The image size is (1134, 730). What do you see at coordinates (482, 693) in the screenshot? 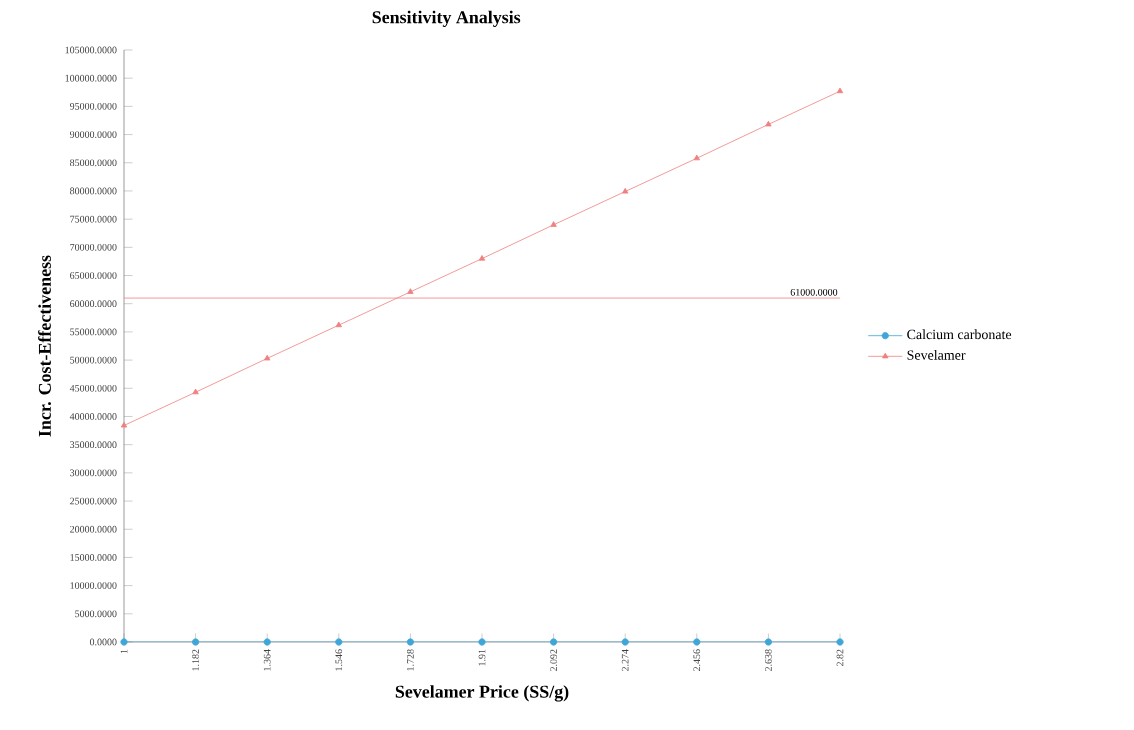
I see `x-axis-title: Sevelamer Price (SS/g)` at bounding box center [482, 693].